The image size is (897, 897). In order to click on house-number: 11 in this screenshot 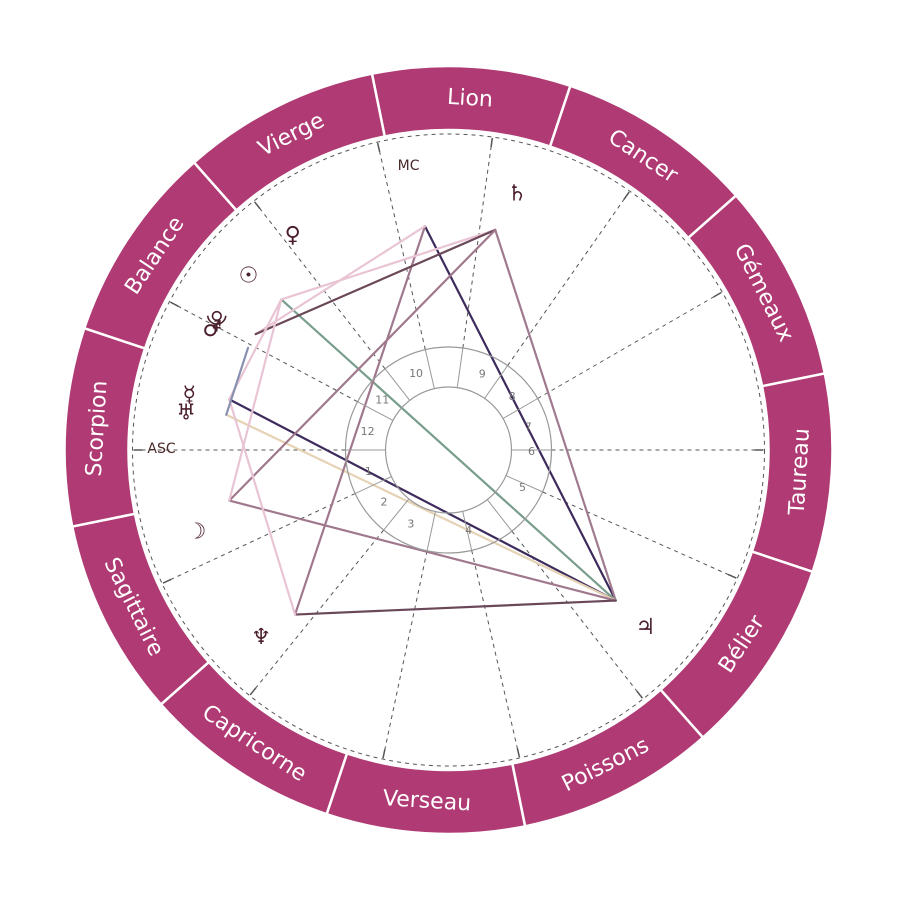, I will do `click(382, 400)`.